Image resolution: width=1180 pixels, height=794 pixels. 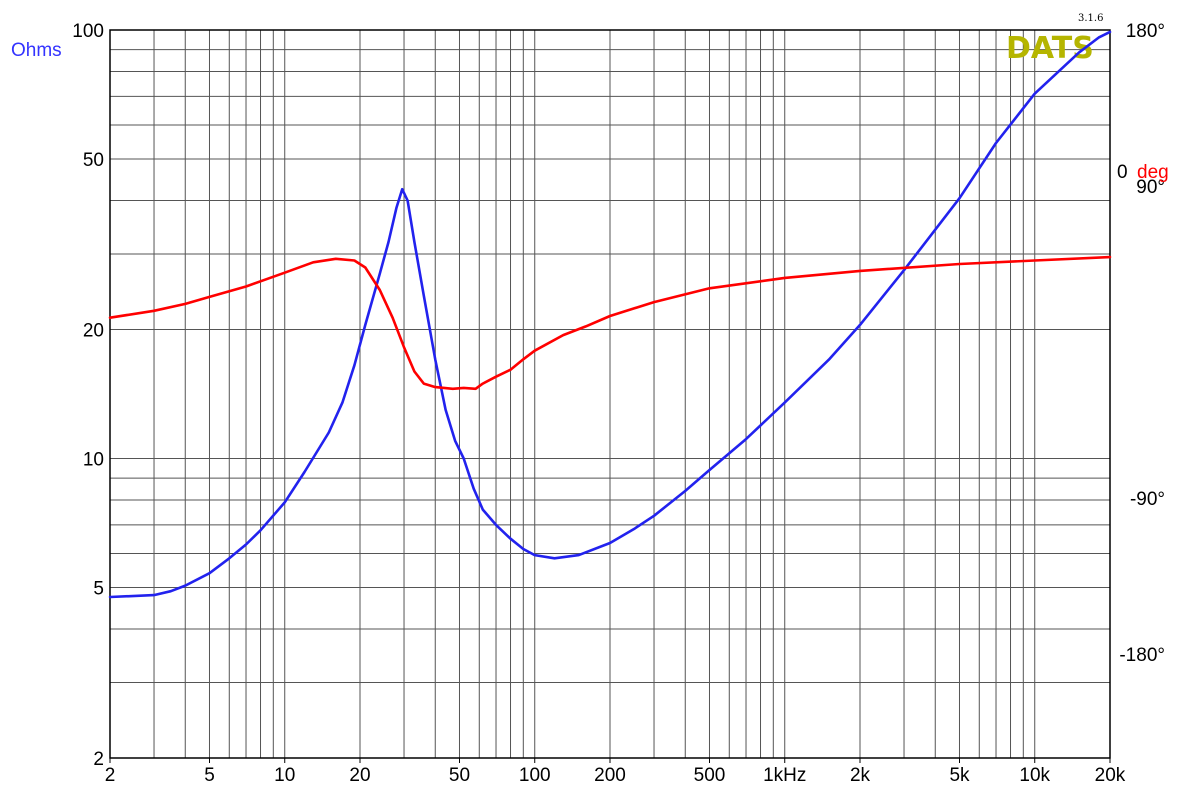 I want to click on x-tick-label: 1kHz, so click(x=784, y=775).